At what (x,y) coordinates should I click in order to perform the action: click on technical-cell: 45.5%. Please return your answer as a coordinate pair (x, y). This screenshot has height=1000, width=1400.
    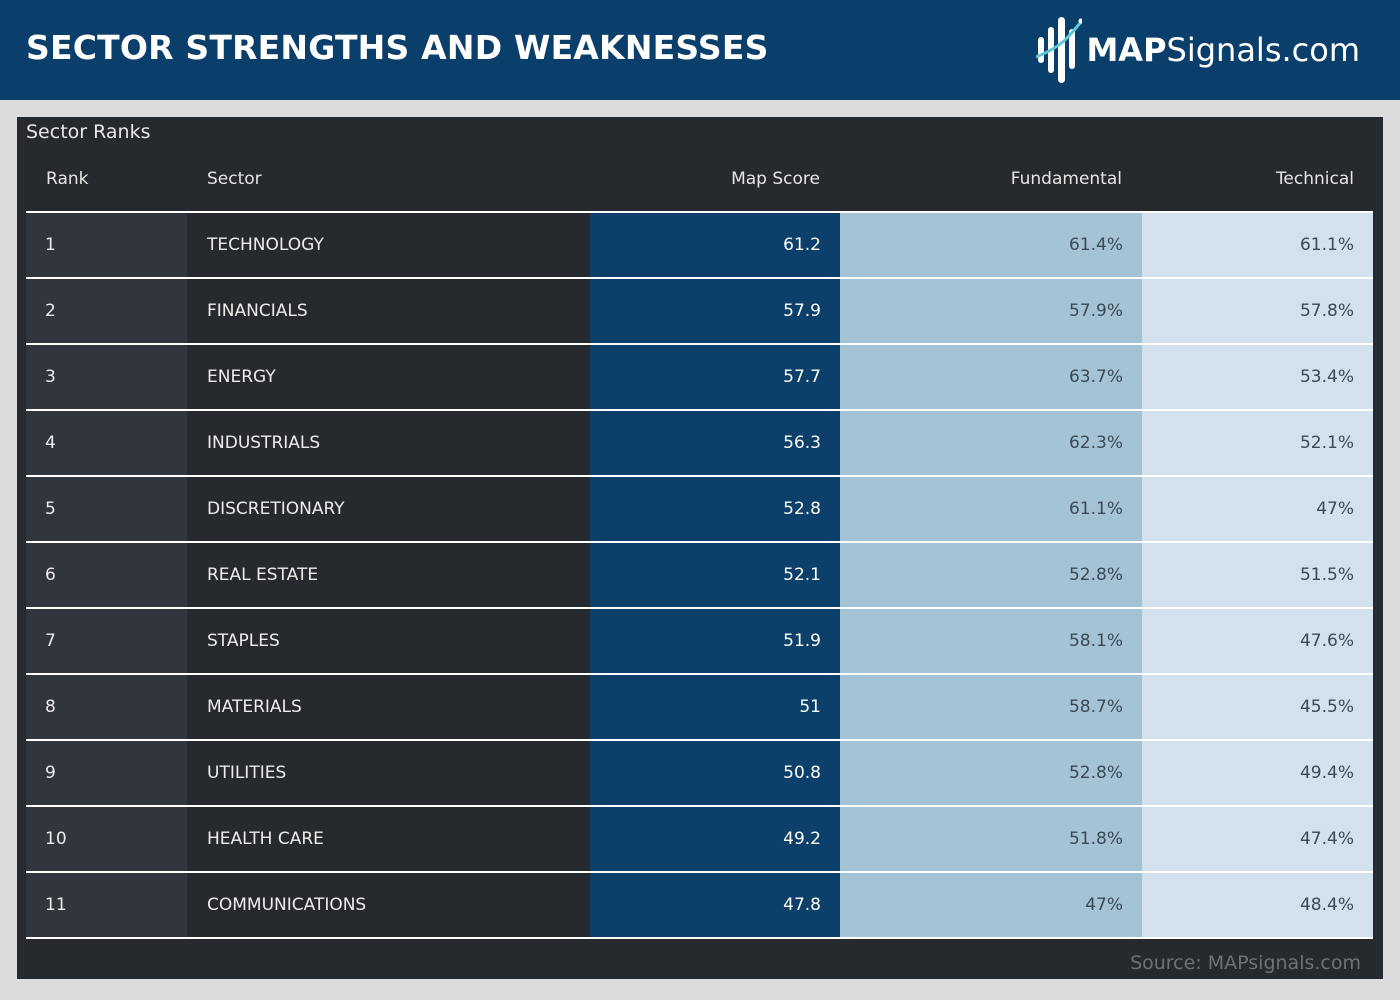
    Looking at the image, I should click on (1257, 707).